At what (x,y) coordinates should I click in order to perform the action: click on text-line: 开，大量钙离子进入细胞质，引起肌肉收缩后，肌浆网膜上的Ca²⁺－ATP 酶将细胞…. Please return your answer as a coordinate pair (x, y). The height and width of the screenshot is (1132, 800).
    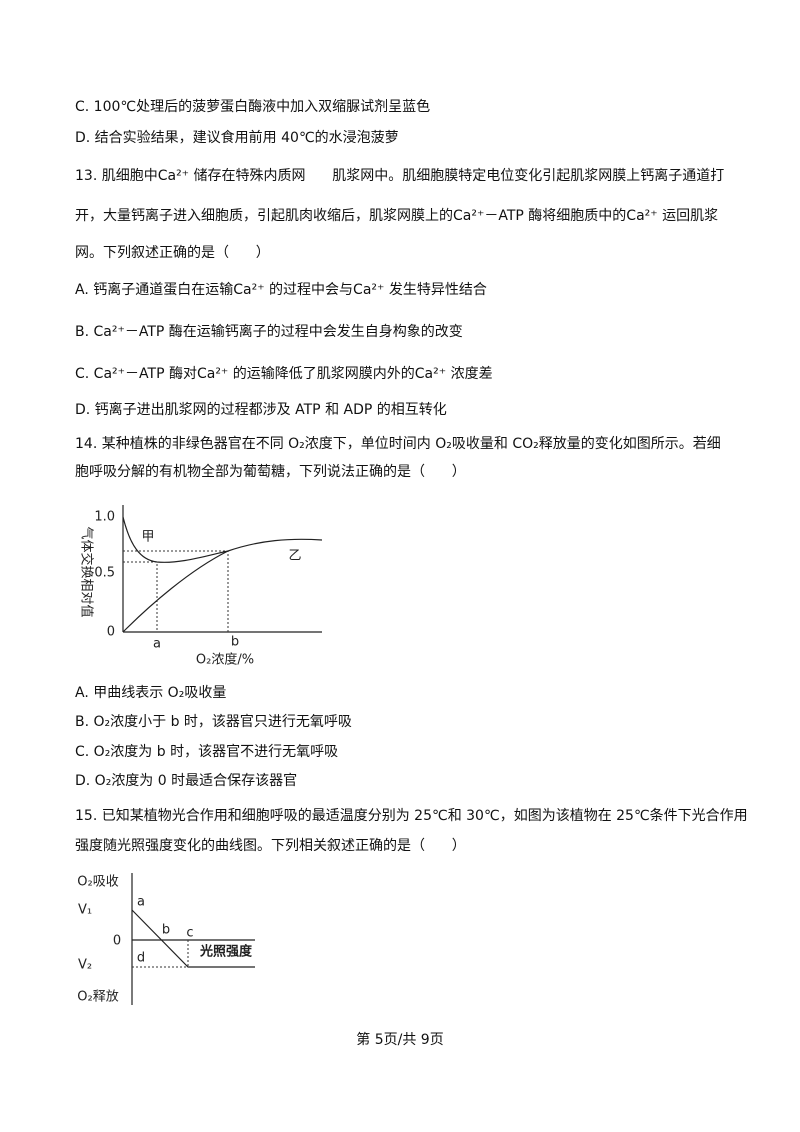
    Looking at the image, I should click on (397, 216).